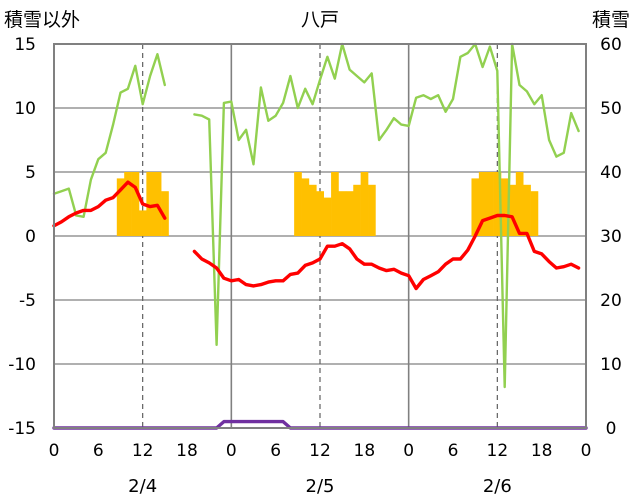 This screenshot has height=501, width=636. I want to click on right-tick-label: 30, so click(611, 237).